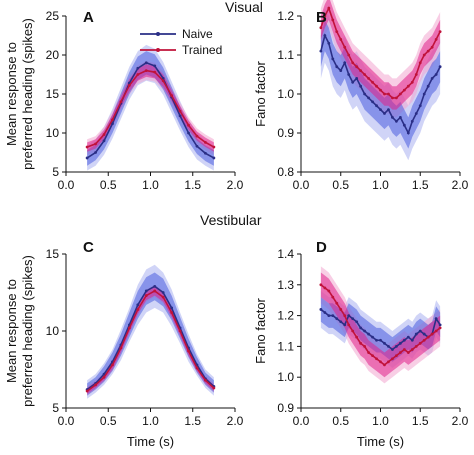 This screenshot has width=474, height=455. I want to click on panel-letter-d: D, so click(321, 247).